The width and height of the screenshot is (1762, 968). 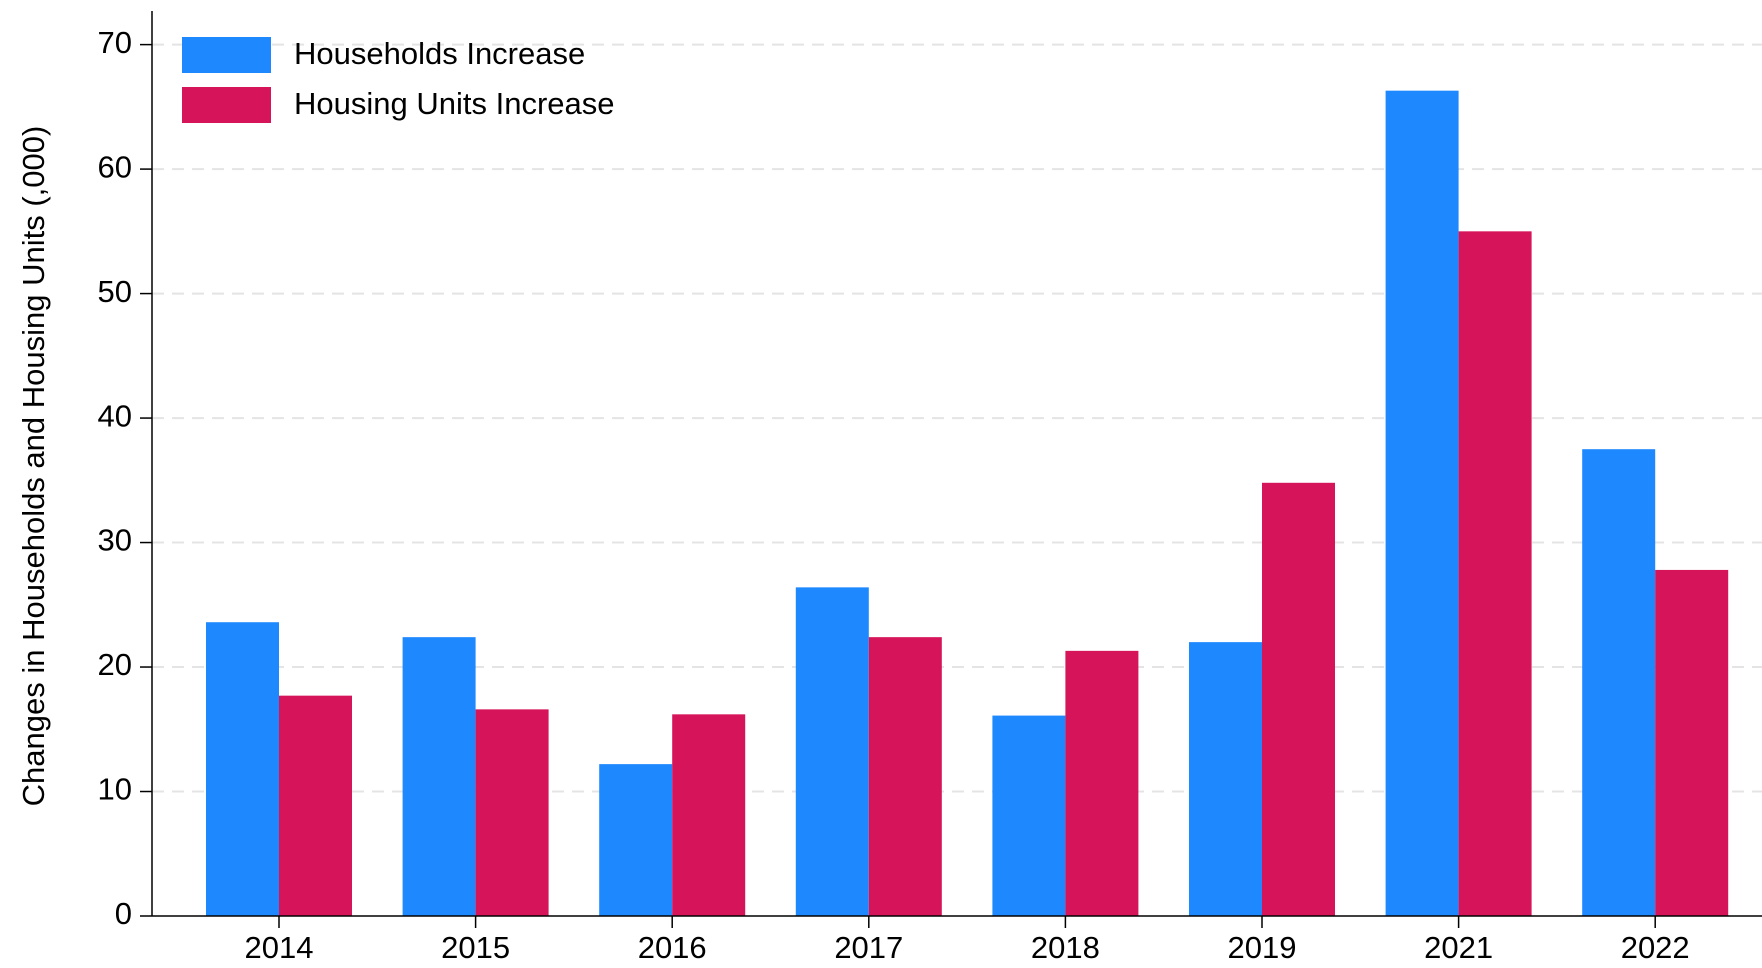 What do you see at coordinates (1655, 947) in the screenshot?
I see `x-tick-label: 2022` at bounding box center [1655, 947].